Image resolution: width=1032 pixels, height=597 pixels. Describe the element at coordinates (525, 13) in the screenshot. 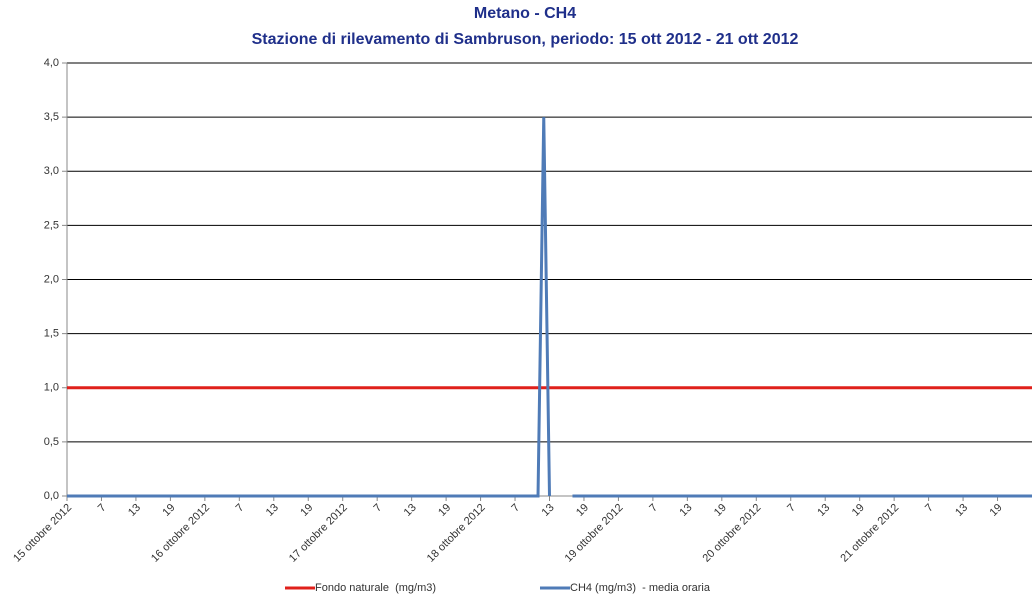

I see `chart-title: Metano - CH4` at that location.